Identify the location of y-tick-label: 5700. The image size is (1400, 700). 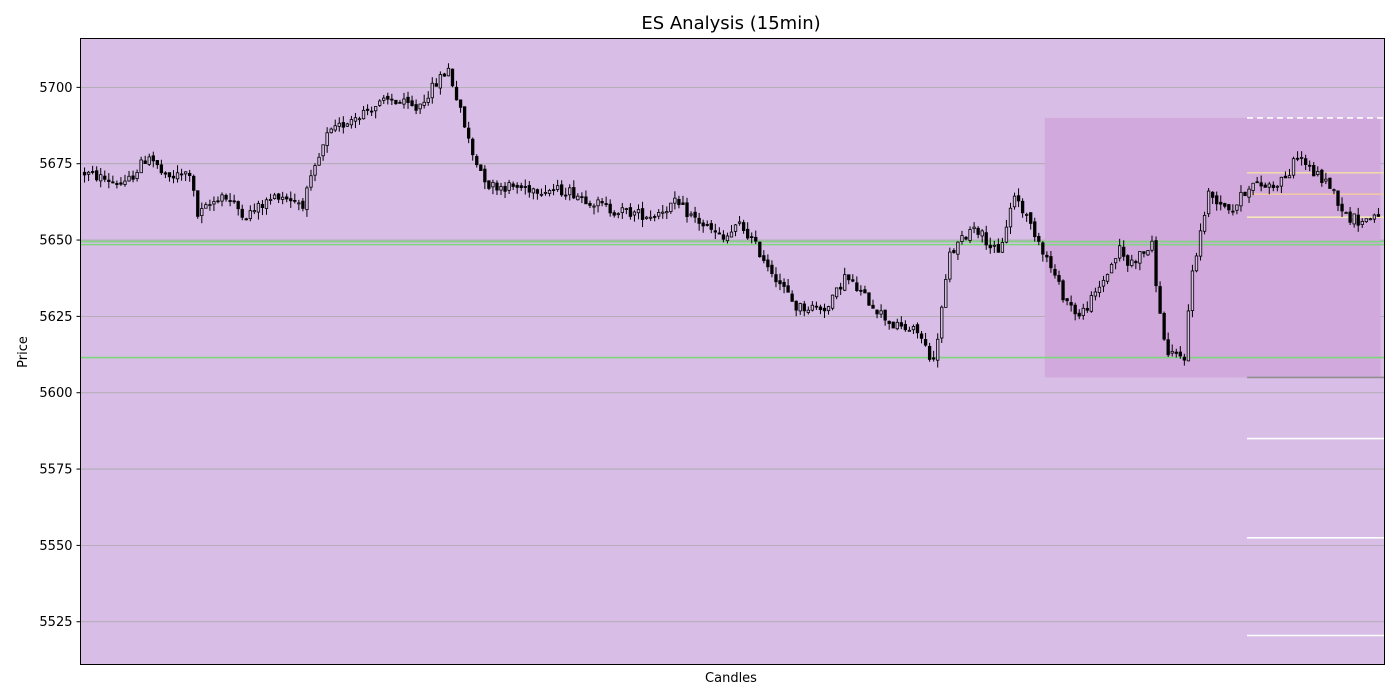
(55, 88).